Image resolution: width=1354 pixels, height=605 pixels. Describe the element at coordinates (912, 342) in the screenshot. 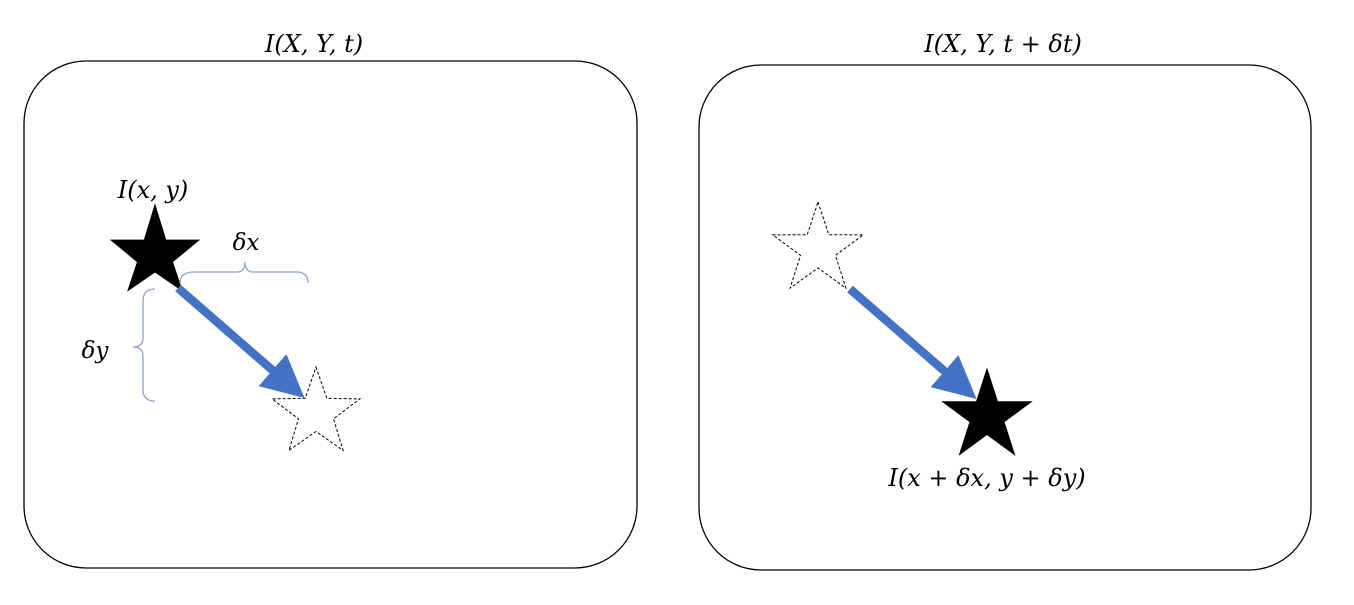

I see `motion-arrow-t-plus-dt` at that location.